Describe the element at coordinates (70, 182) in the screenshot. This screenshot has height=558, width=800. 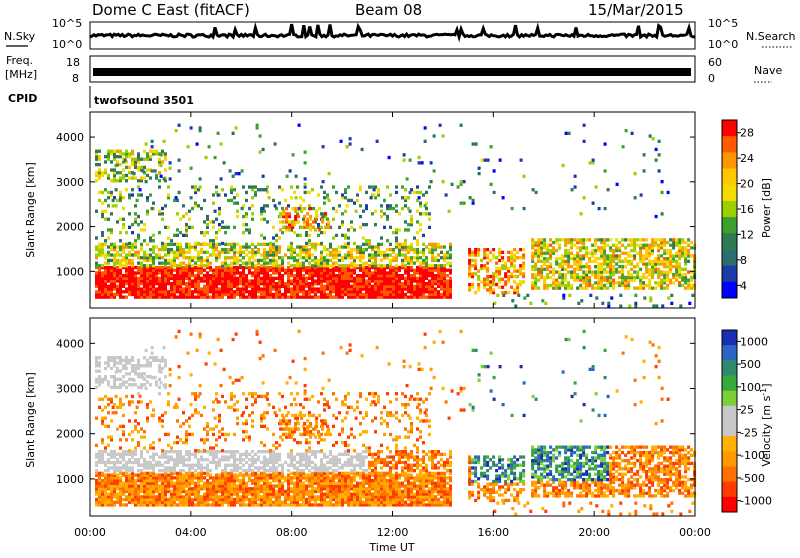
I see `power-ytick-label: 3000` at that location.